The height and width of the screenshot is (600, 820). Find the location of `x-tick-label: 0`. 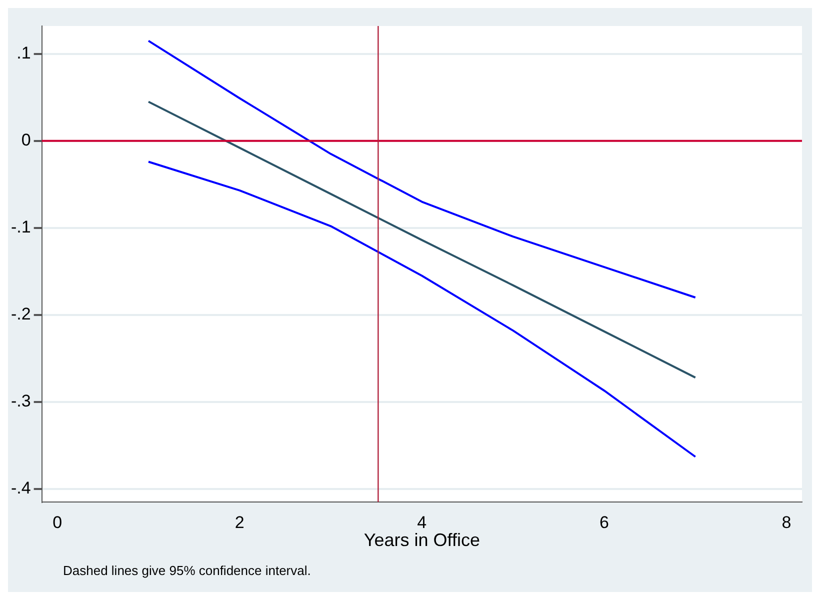

x-tick-label: 0 is located at coordinates (57, 522).